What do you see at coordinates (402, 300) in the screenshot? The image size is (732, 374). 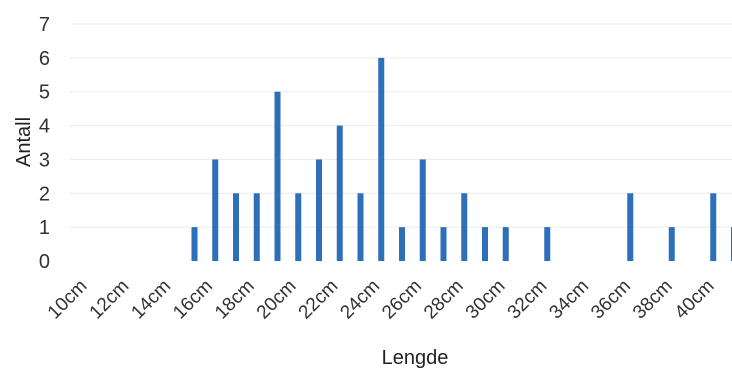 I see `x-tick-label: 26cm` at bounding box center [402, 300].